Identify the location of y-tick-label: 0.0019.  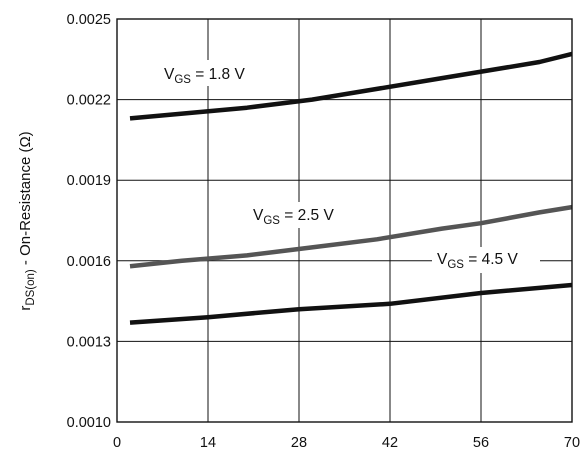
(89, 181).